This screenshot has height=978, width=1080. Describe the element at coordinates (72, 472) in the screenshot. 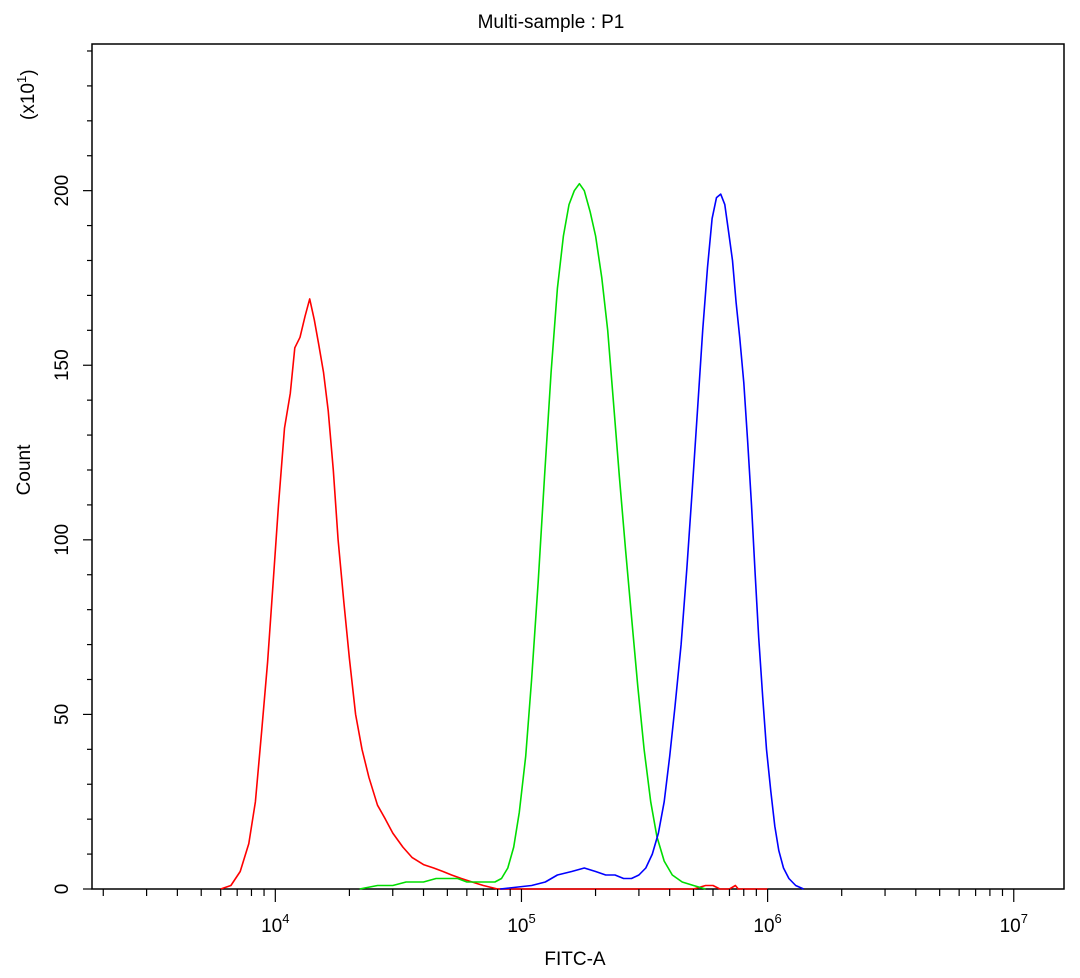

I see `y-axis: 0 50 100 150 200` at that location.